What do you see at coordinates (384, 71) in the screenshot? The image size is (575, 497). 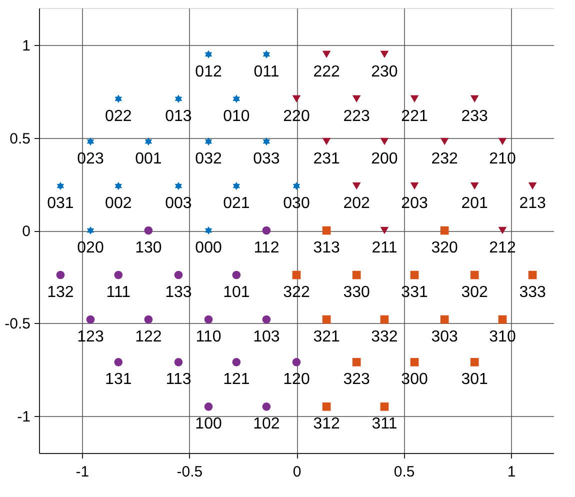 I see `annotation: 230` at bounding box center [384, 71].